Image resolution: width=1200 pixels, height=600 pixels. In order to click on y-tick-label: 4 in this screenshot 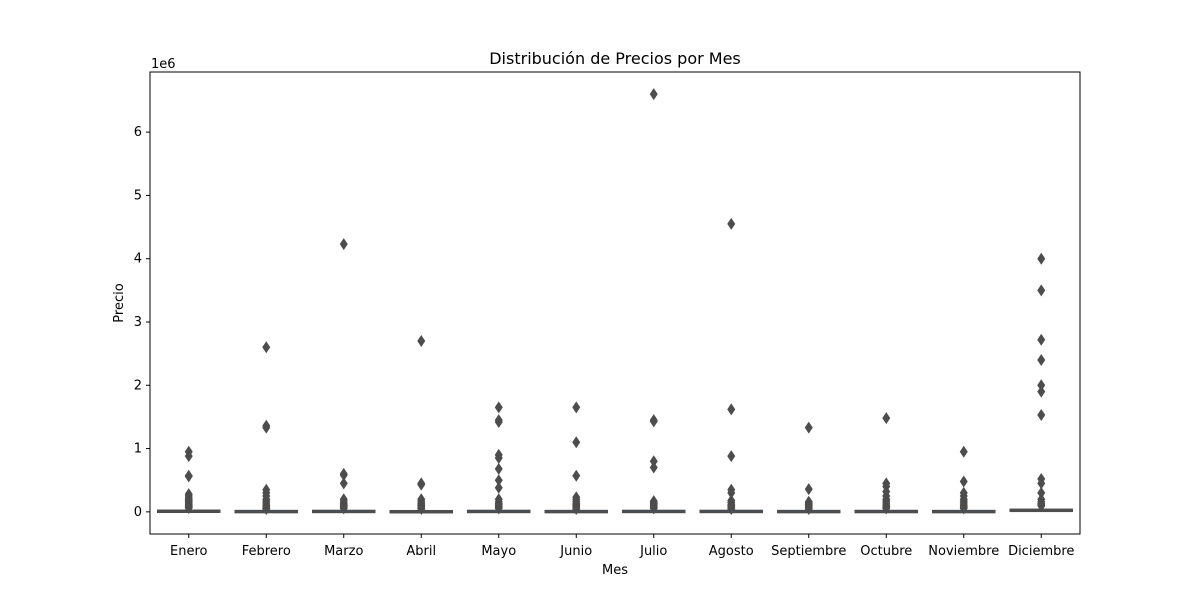, I will do `click(138, 259)`.